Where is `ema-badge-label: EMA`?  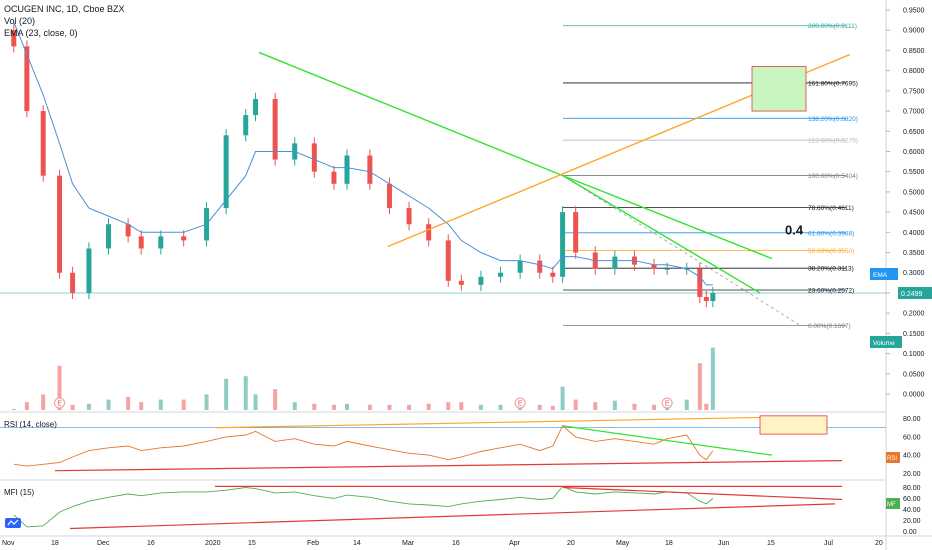 ema-badge-label: EMA is located at coordinates (880, 275).